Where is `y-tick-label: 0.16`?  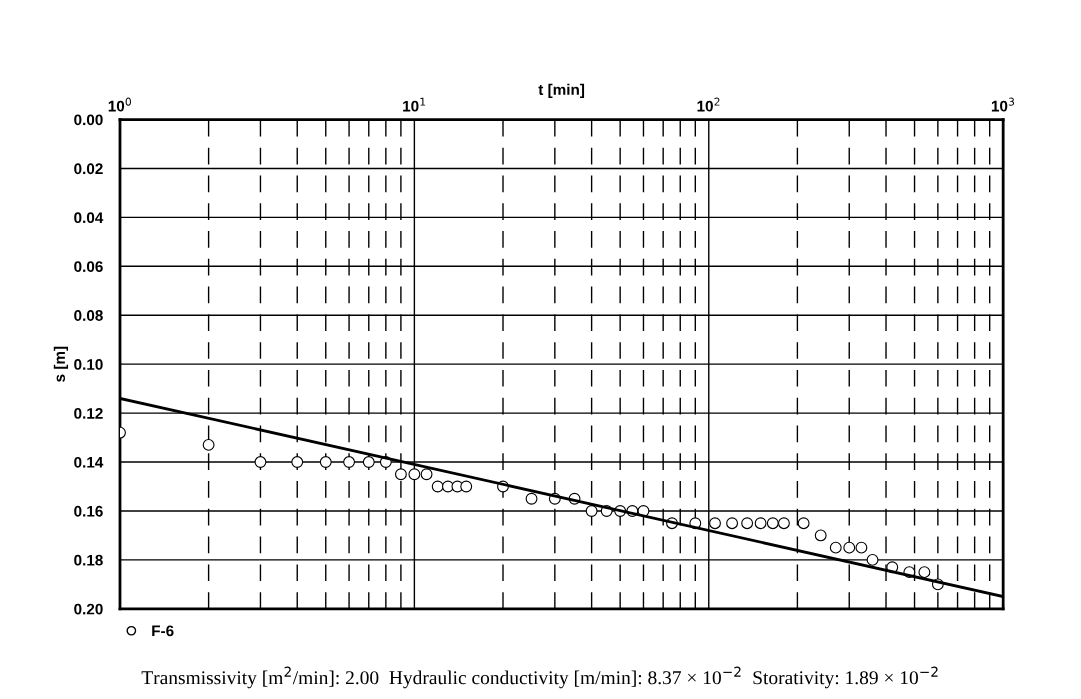
y-tick-label: 0.16 is located at coordinates (88, 511).